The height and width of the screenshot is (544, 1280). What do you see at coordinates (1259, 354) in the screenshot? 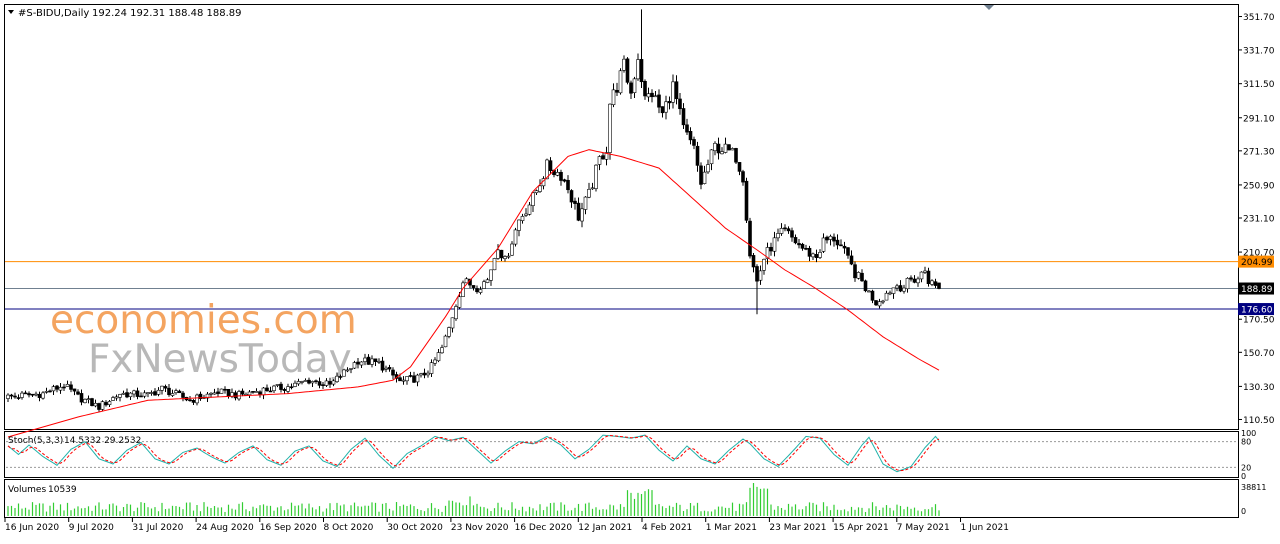
I see `price-tick-label: 150.70` at bounding box center [1259, 354].